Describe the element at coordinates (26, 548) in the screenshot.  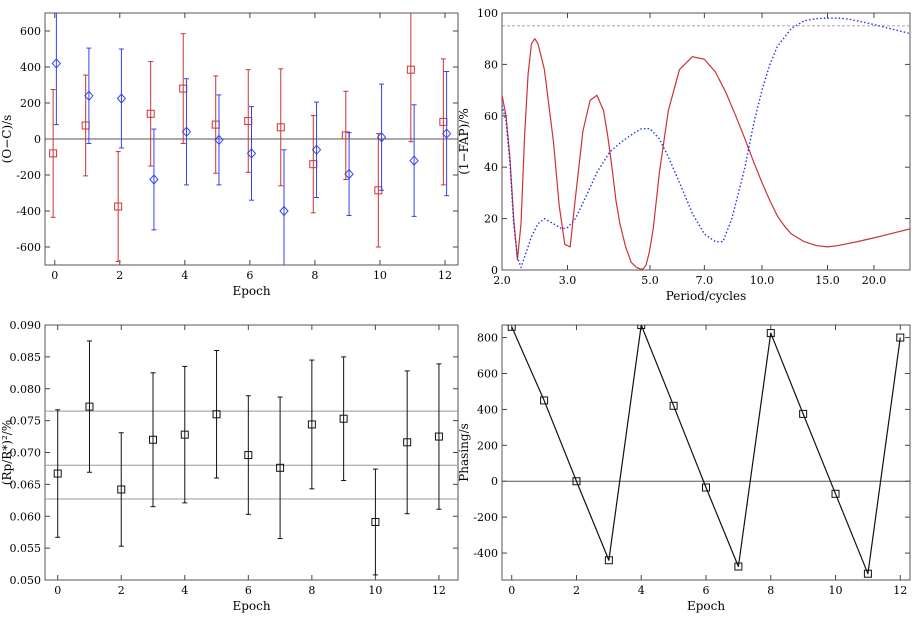
I see `y-tick-label: 0.055` at that location.